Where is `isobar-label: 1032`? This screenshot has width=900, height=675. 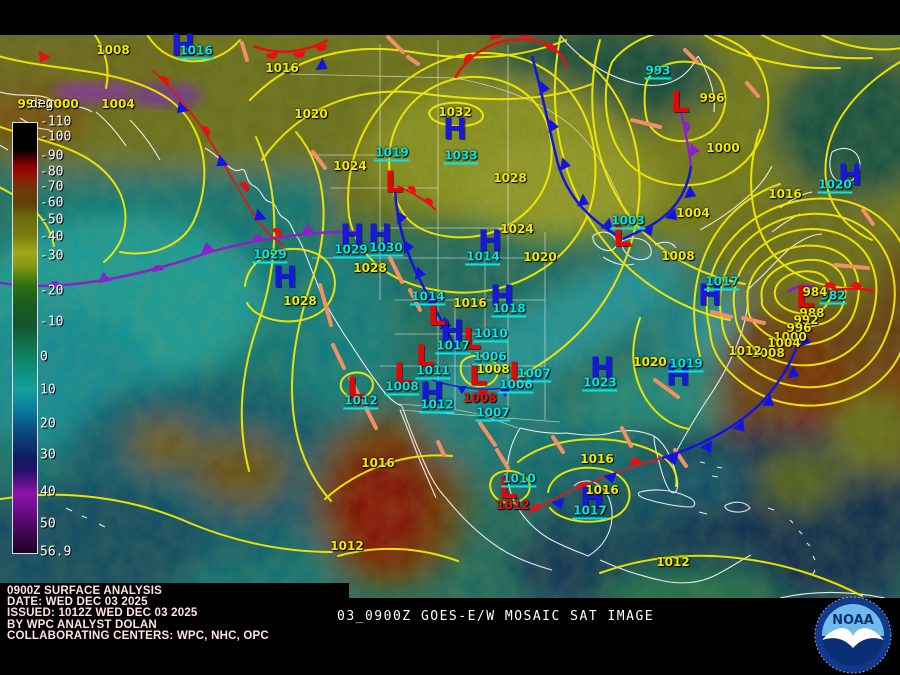
isobar-label: 1032 is located at coordinates (455, 112).